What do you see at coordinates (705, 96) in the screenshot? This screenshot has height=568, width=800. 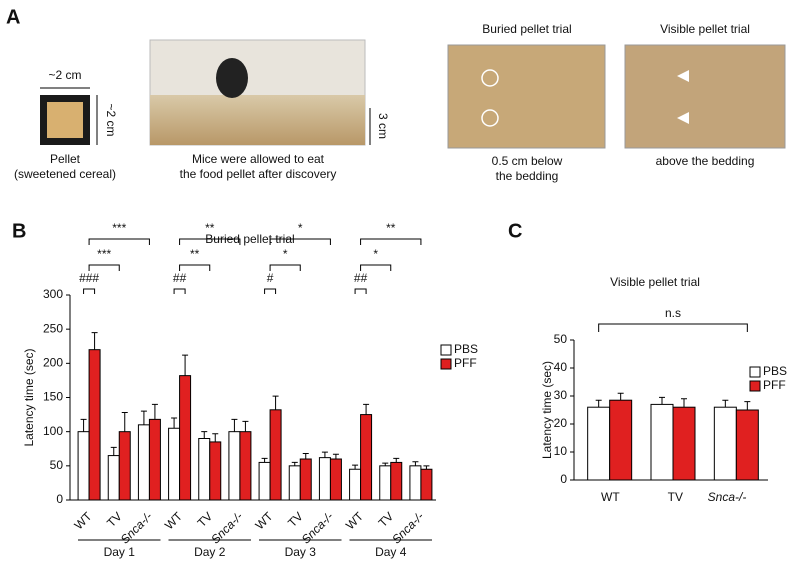 I see `visible-photo` at bounding box center [705, 96].